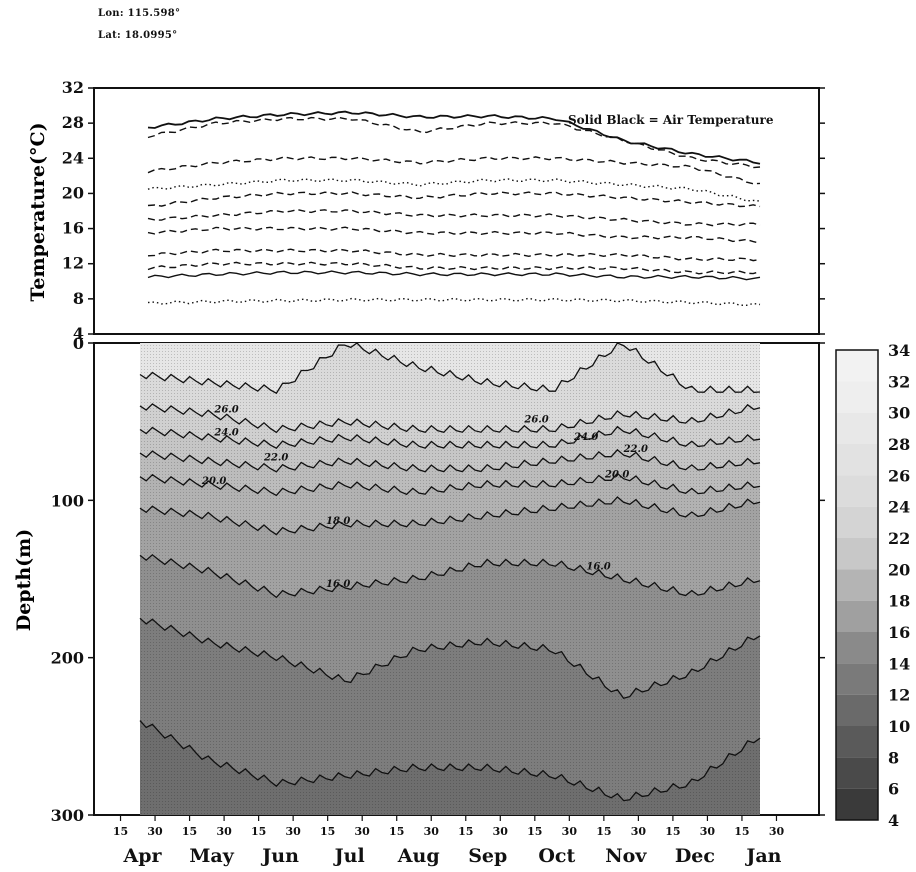 The width and height of the screenshot is (916, 872). I want to click on month-label: Jan, so click(762, 856).